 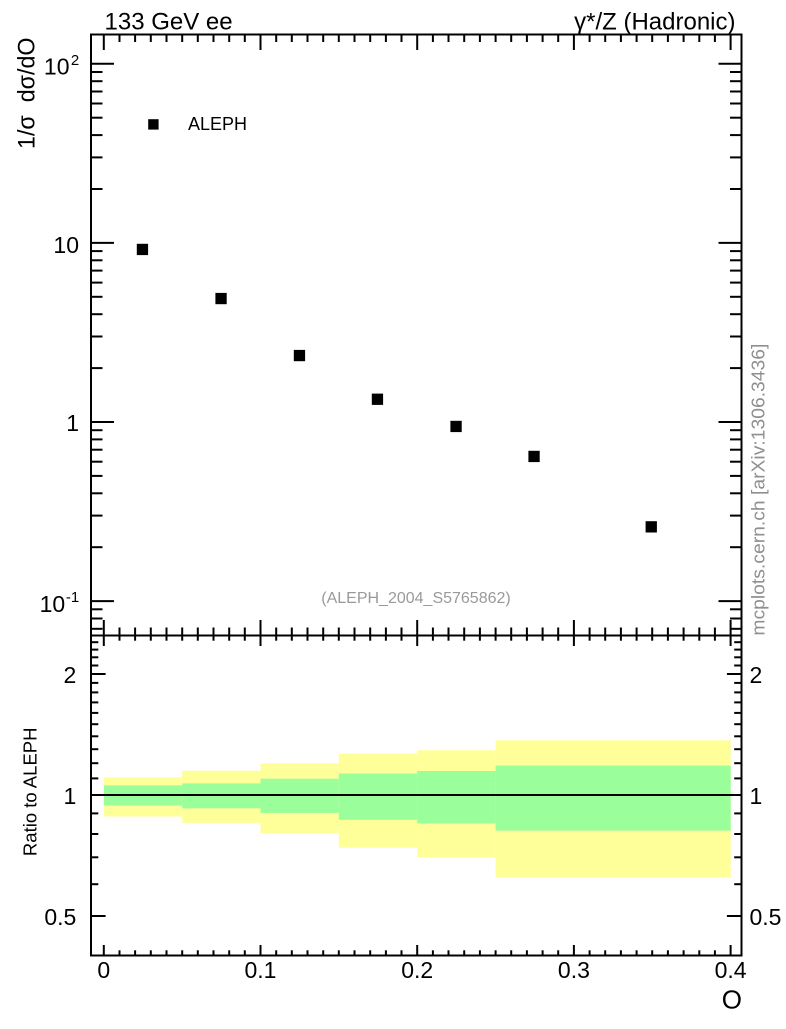 What do you see at coordinates (415, 598) in the screenshot?
I see `svg-text: (ALEPH_2004_S5765862)` at bounding box center [415, 598].